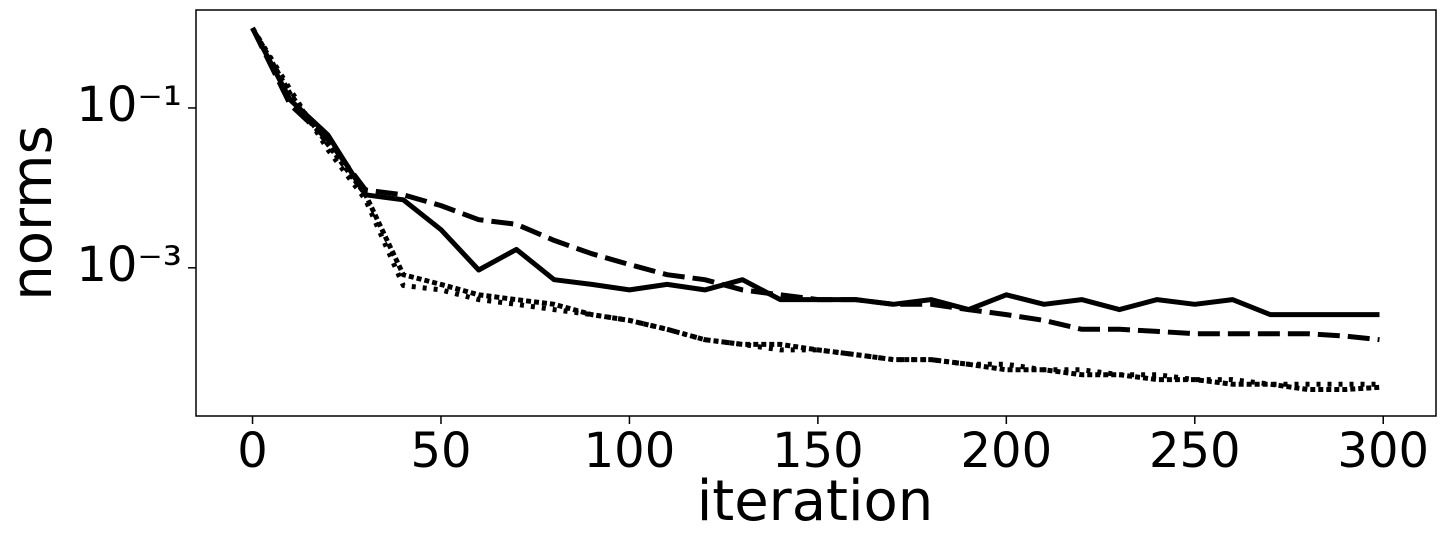 The image size is (1446, 545). What do you see at coordinates (815, 501) in the screenshot?
I see `x-axis-label: iteration` at bounding box center [815, 501].